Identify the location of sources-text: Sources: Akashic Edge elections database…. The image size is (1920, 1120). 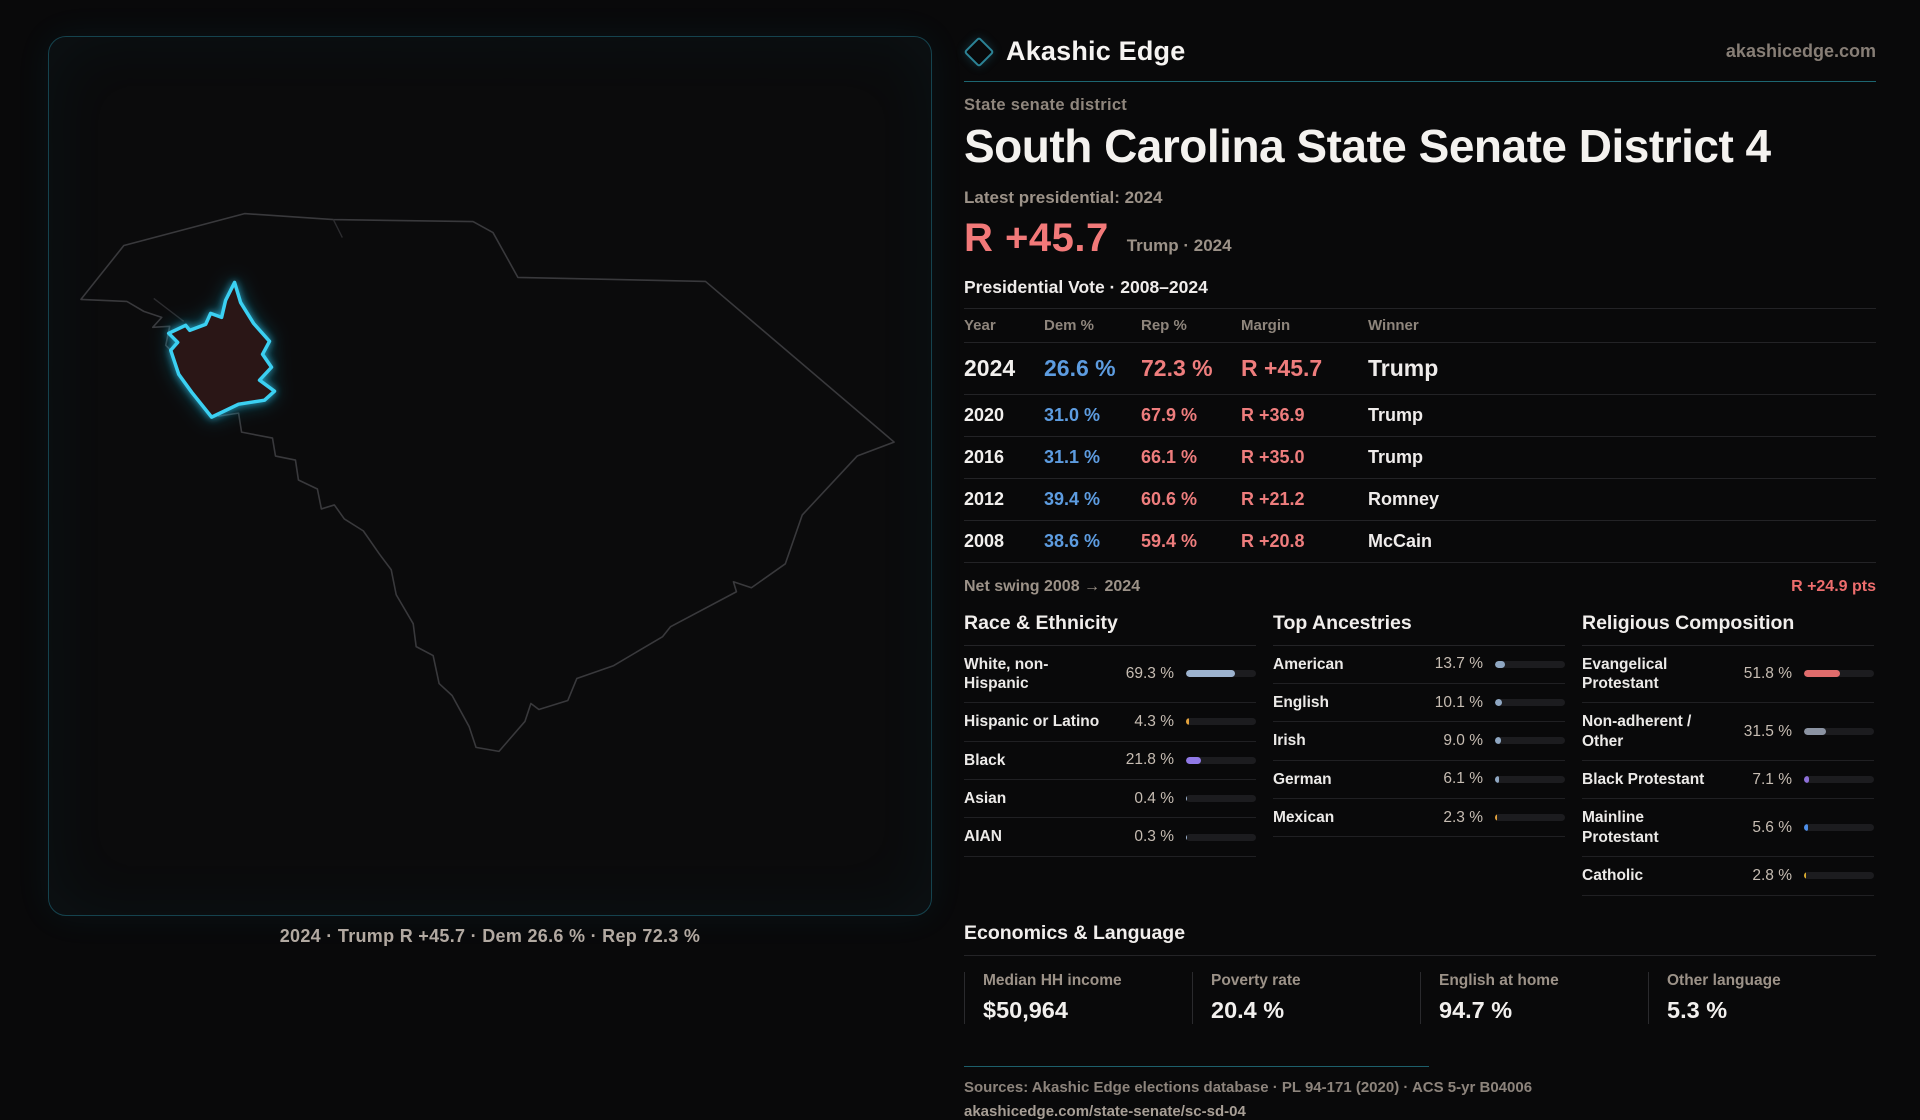
(1248, 1087).